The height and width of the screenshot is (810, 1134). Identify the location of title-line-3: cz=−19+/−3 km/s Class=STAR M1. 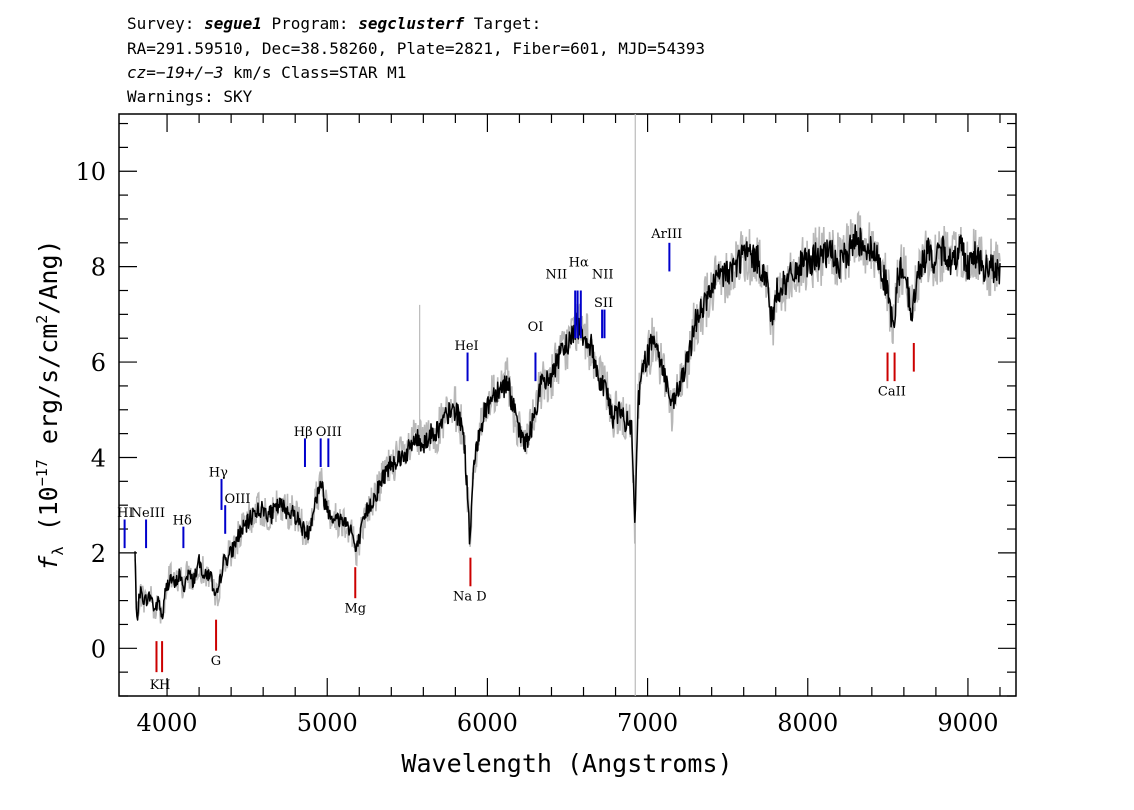
(266, 72).